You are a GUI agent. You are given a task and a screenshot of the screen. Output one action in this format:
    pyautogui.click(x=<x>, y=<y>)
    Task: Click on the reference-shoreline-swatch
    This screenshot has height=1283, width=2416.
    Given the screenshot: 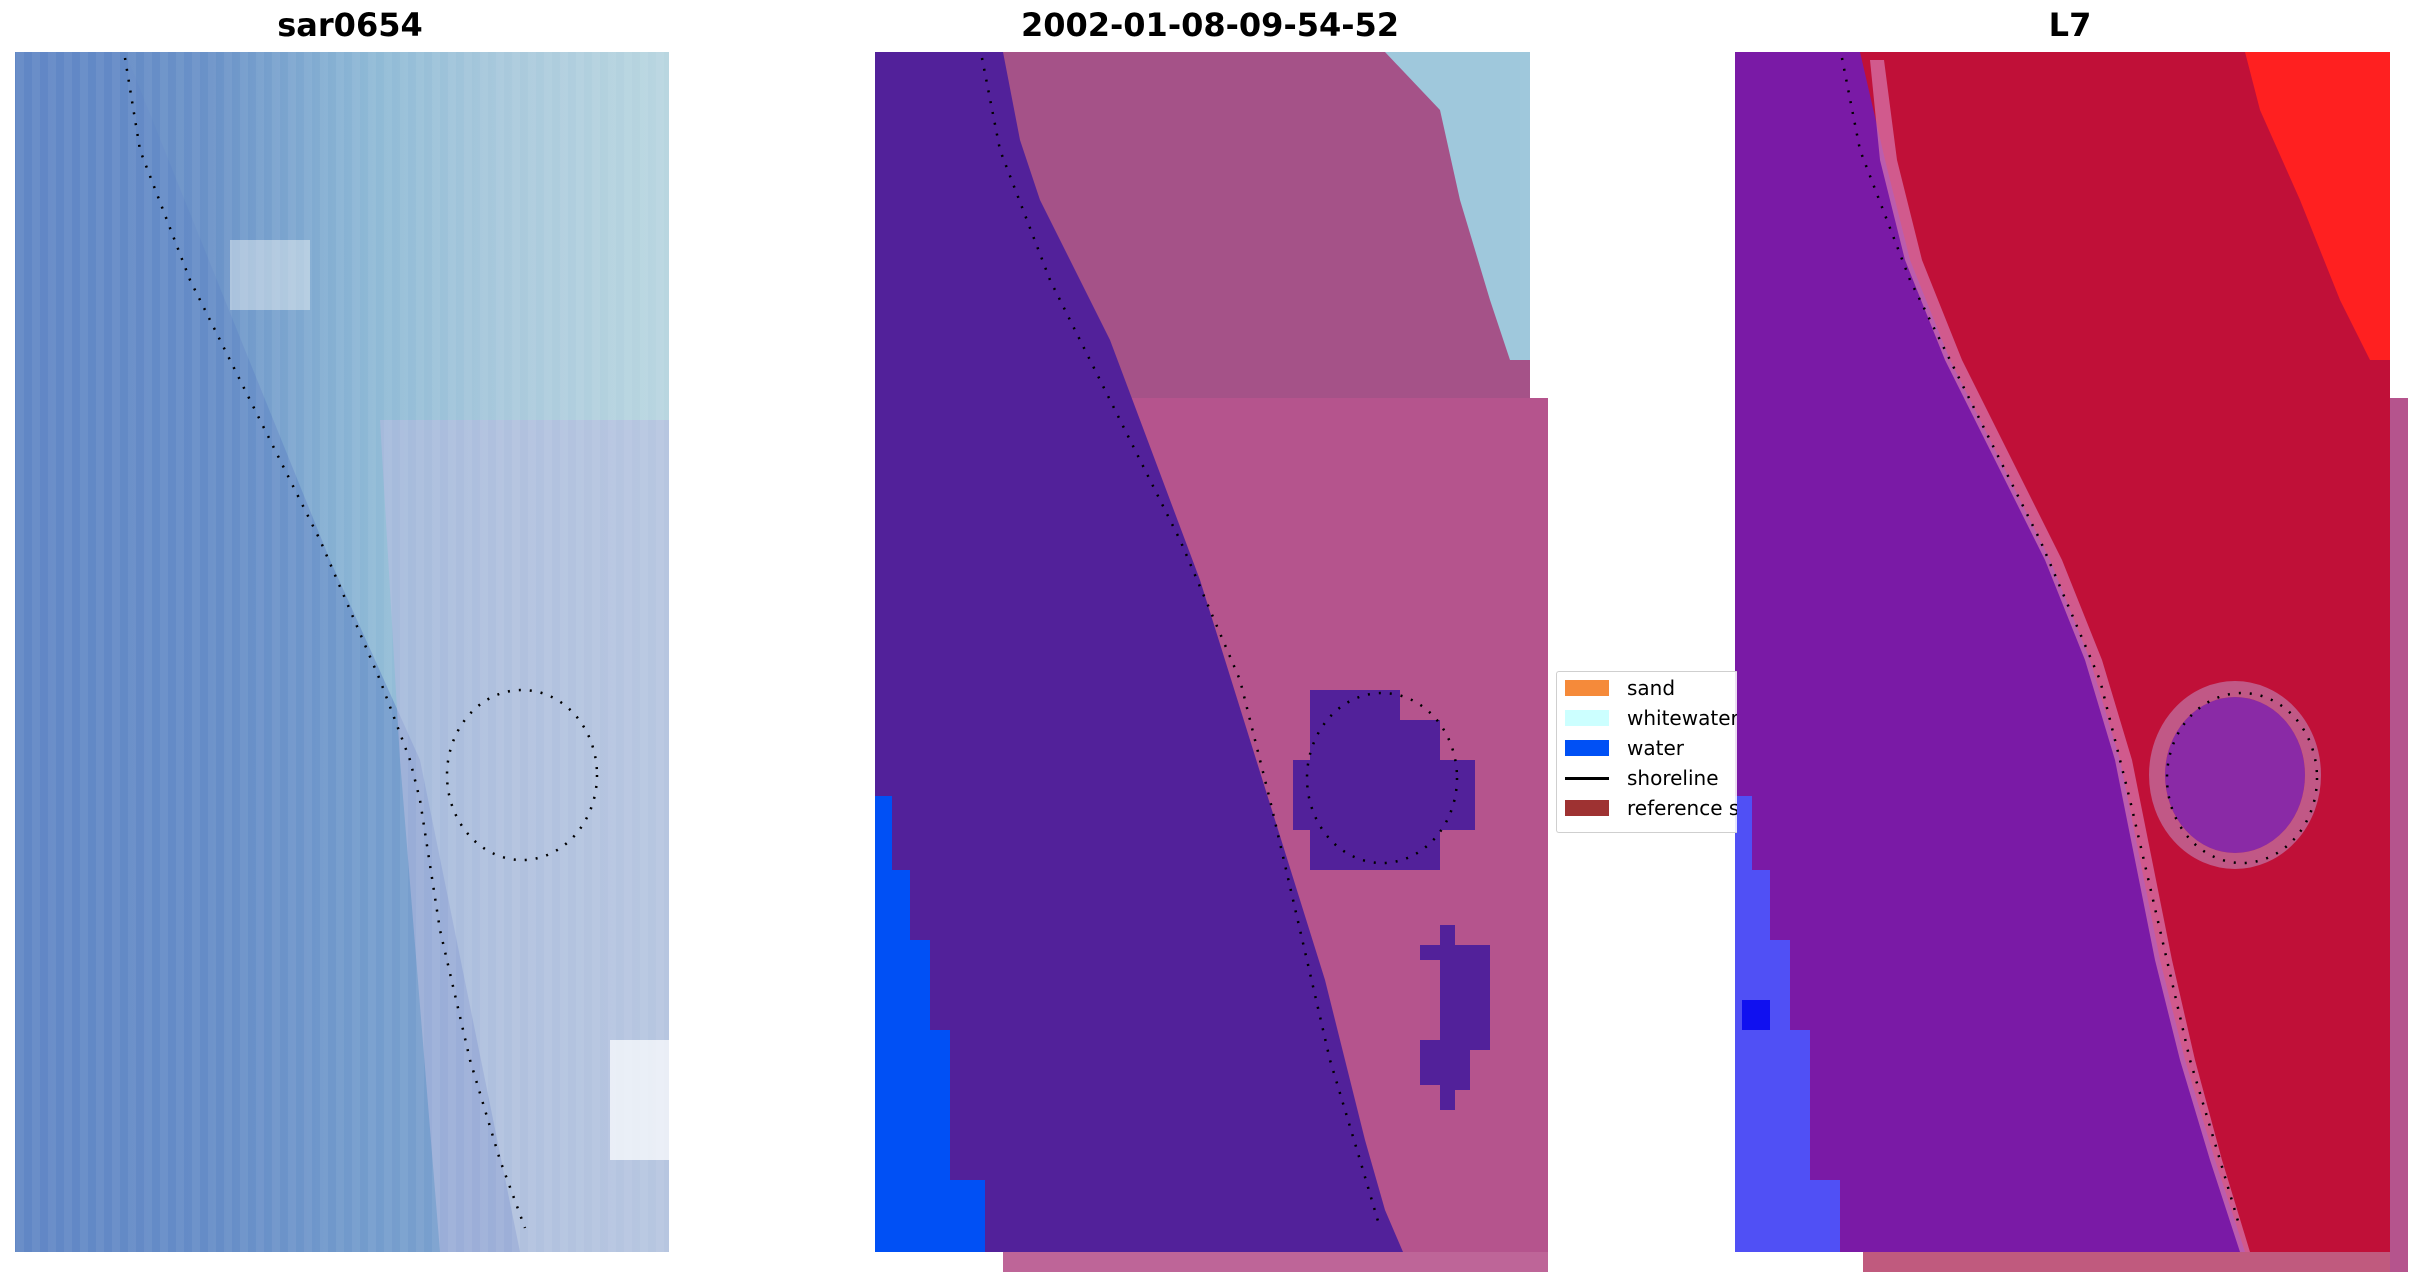 What is the action you would take?
    pyautogui.click(x=1587, y=808)
    